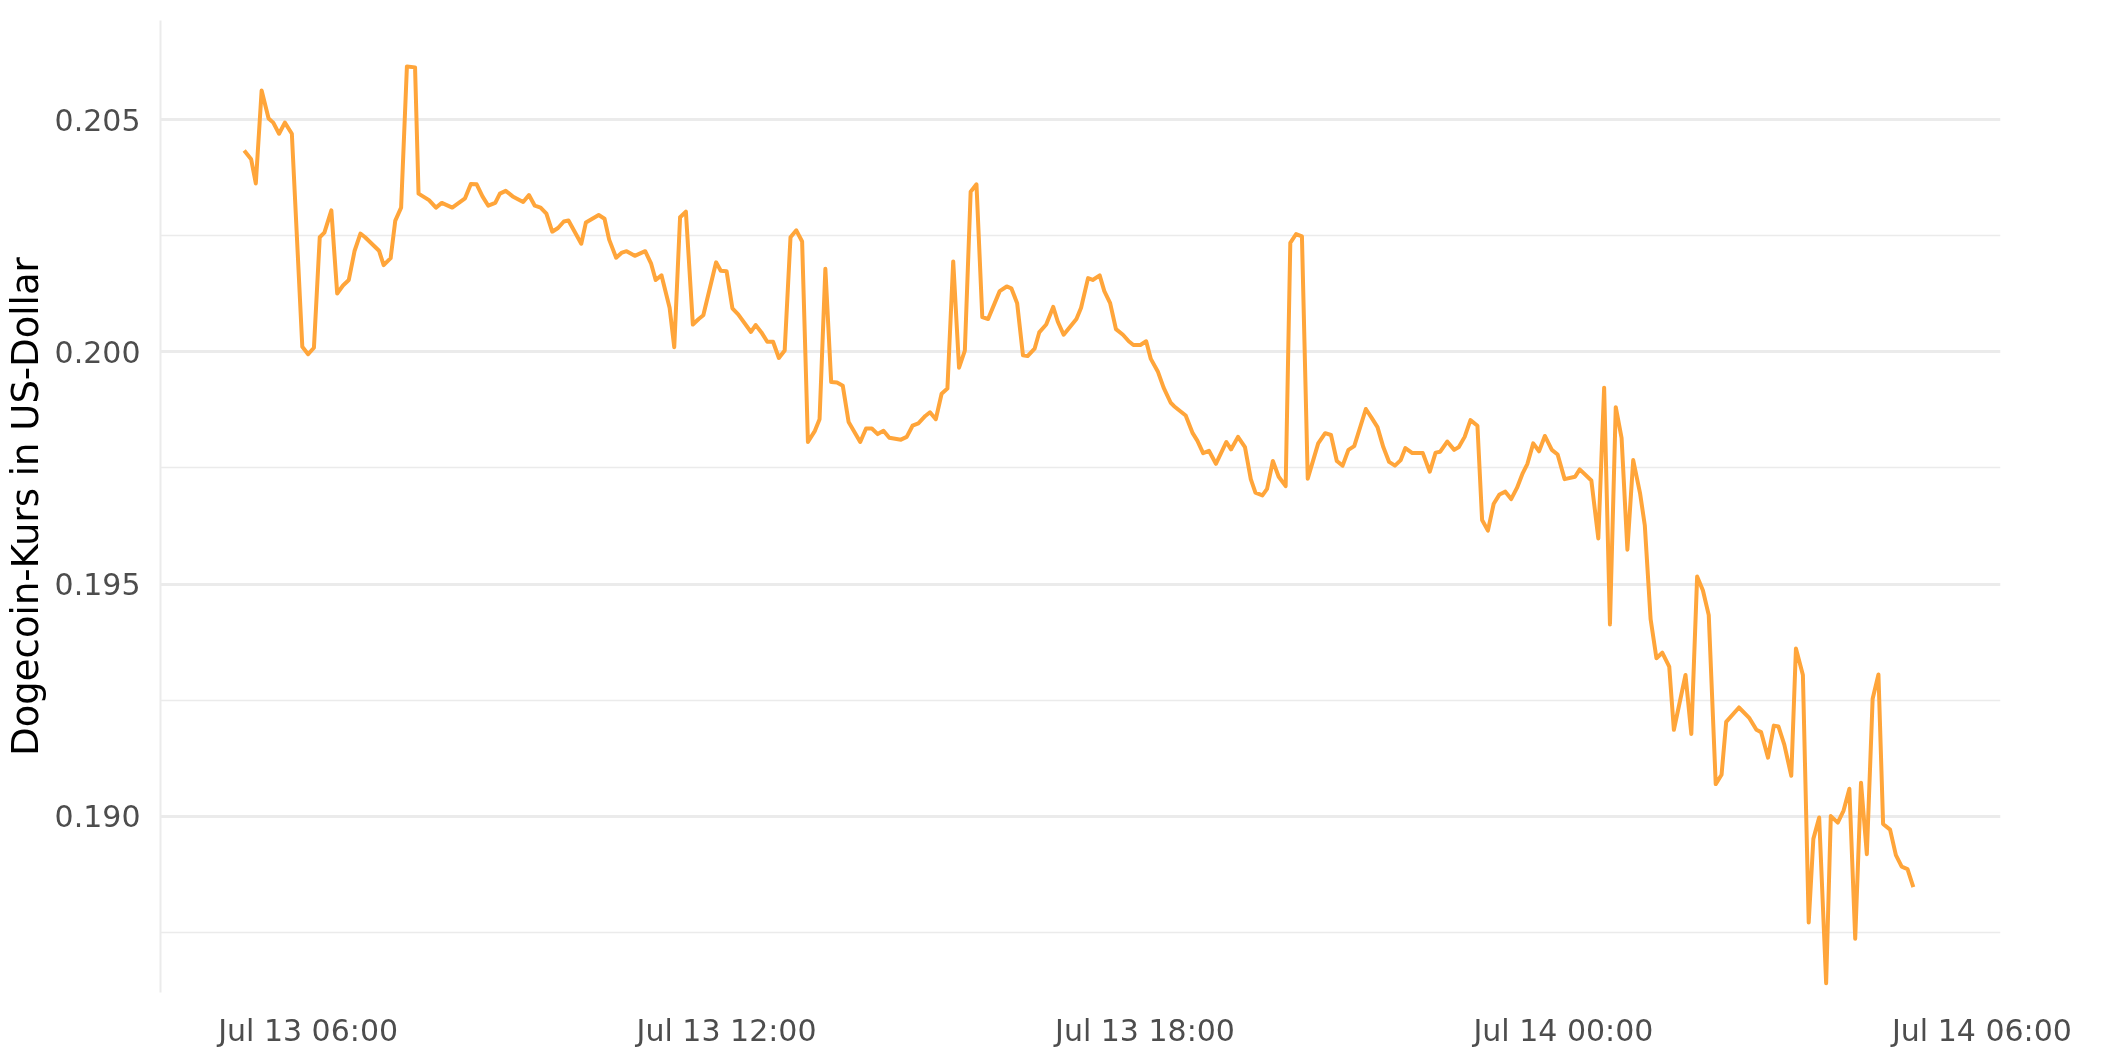 Image resolution: width=2125 pixels, height=1062 pixels. Describe the element at coordinates (25, 506) in the screenshot. I see `y-axis-title: Dogecoin-Kurs in US-Dollar` at that location.